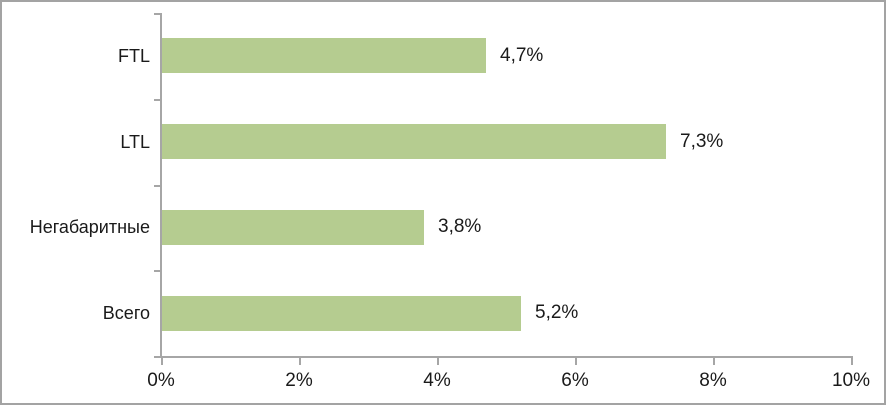 The width and height of the screenshot is (886, 405). What do you see at coordinates (299, 380) in the screenshot?
I see `x-tick-label: 2%` at bounding box center [299, 380].